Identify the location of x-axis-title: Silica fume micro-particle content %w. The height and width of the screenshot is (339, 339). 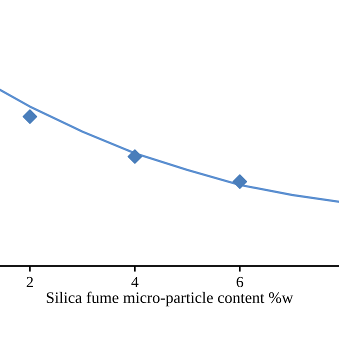
(170, 299).